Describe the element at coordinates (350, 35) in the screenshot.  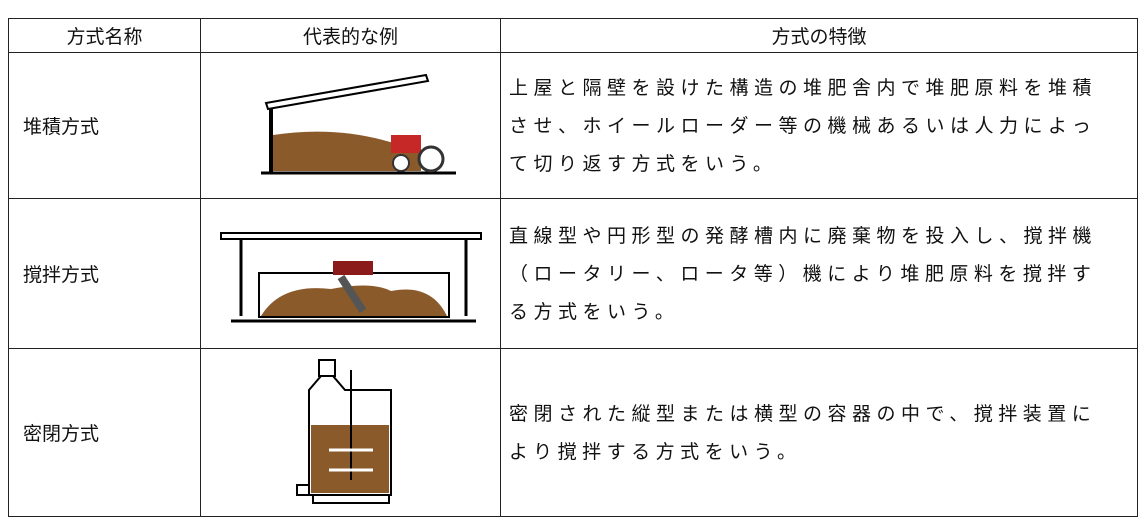
I see `header-cell: 代表的な例` at that location.